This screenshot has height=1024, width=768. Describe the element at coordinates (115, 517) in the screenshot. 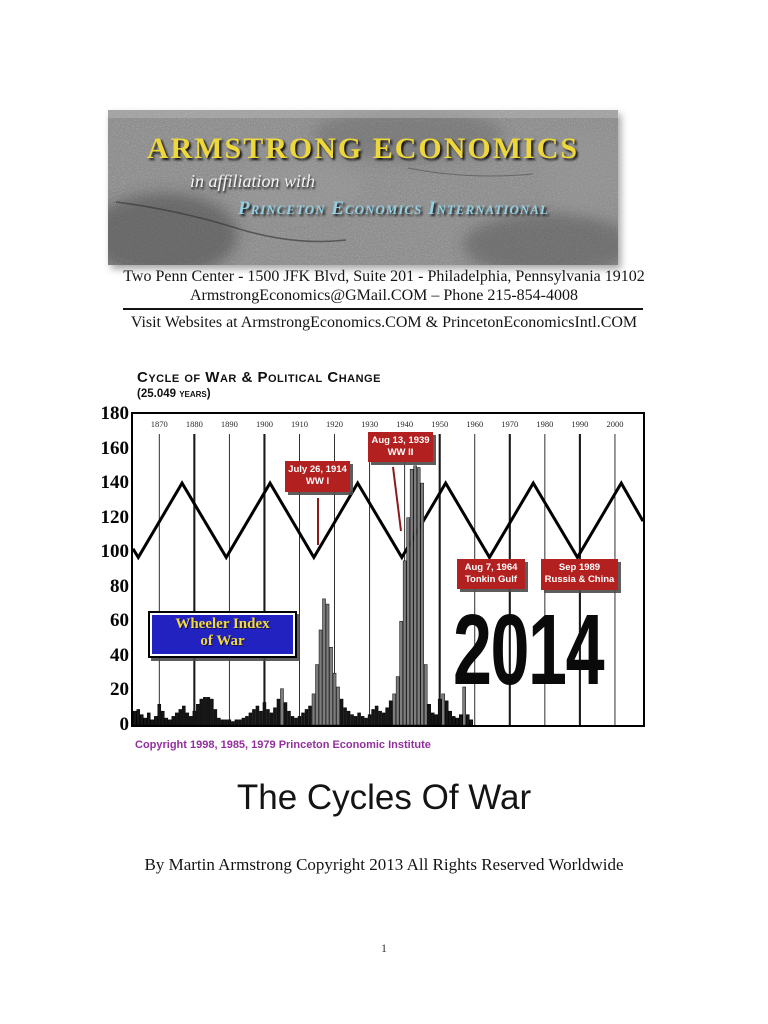

I see `y-tick-label: 120` at that location.